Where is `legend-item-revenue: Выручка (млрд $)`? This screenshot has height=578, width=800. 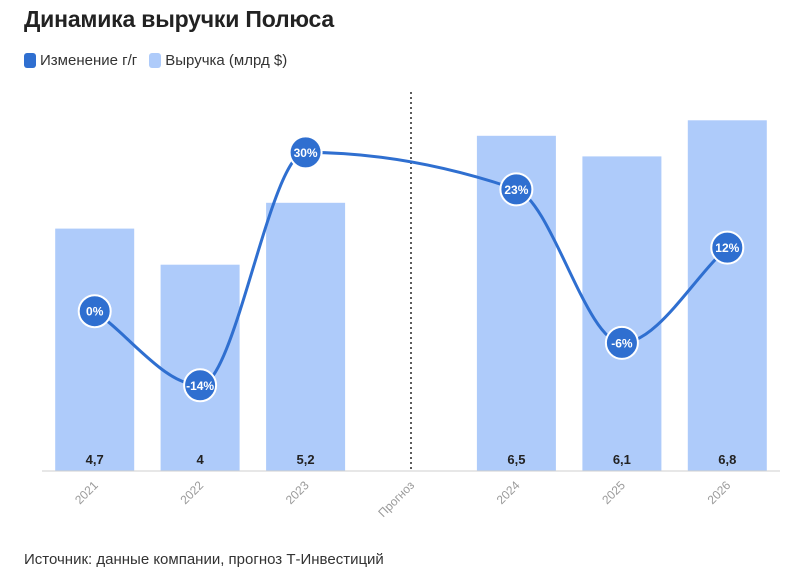 legend-item-revenue: Выручка (млрд $) is located at coordinates (218, 60).